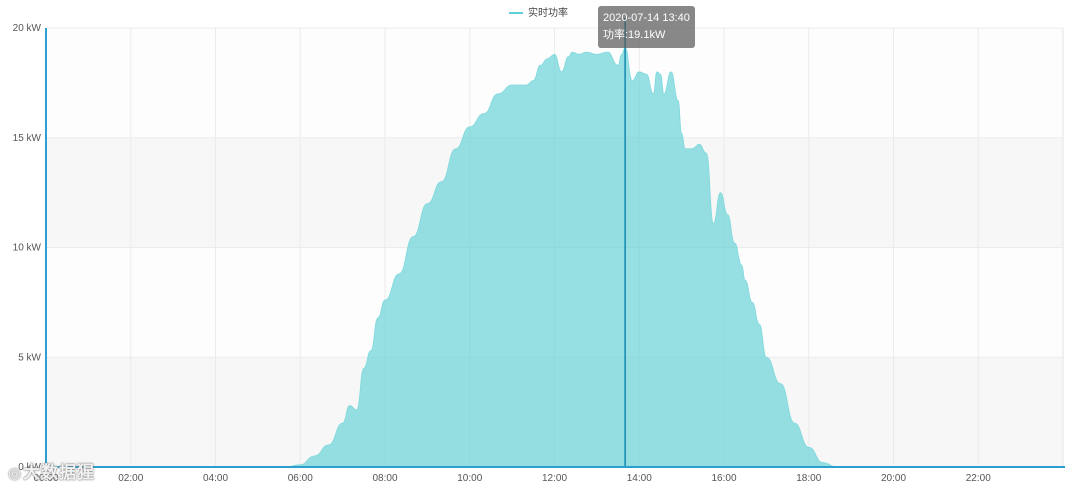 The height and width of the screenshot is (491, 1080). I want to click on legend-label: 实时功率, so click(548, 12).